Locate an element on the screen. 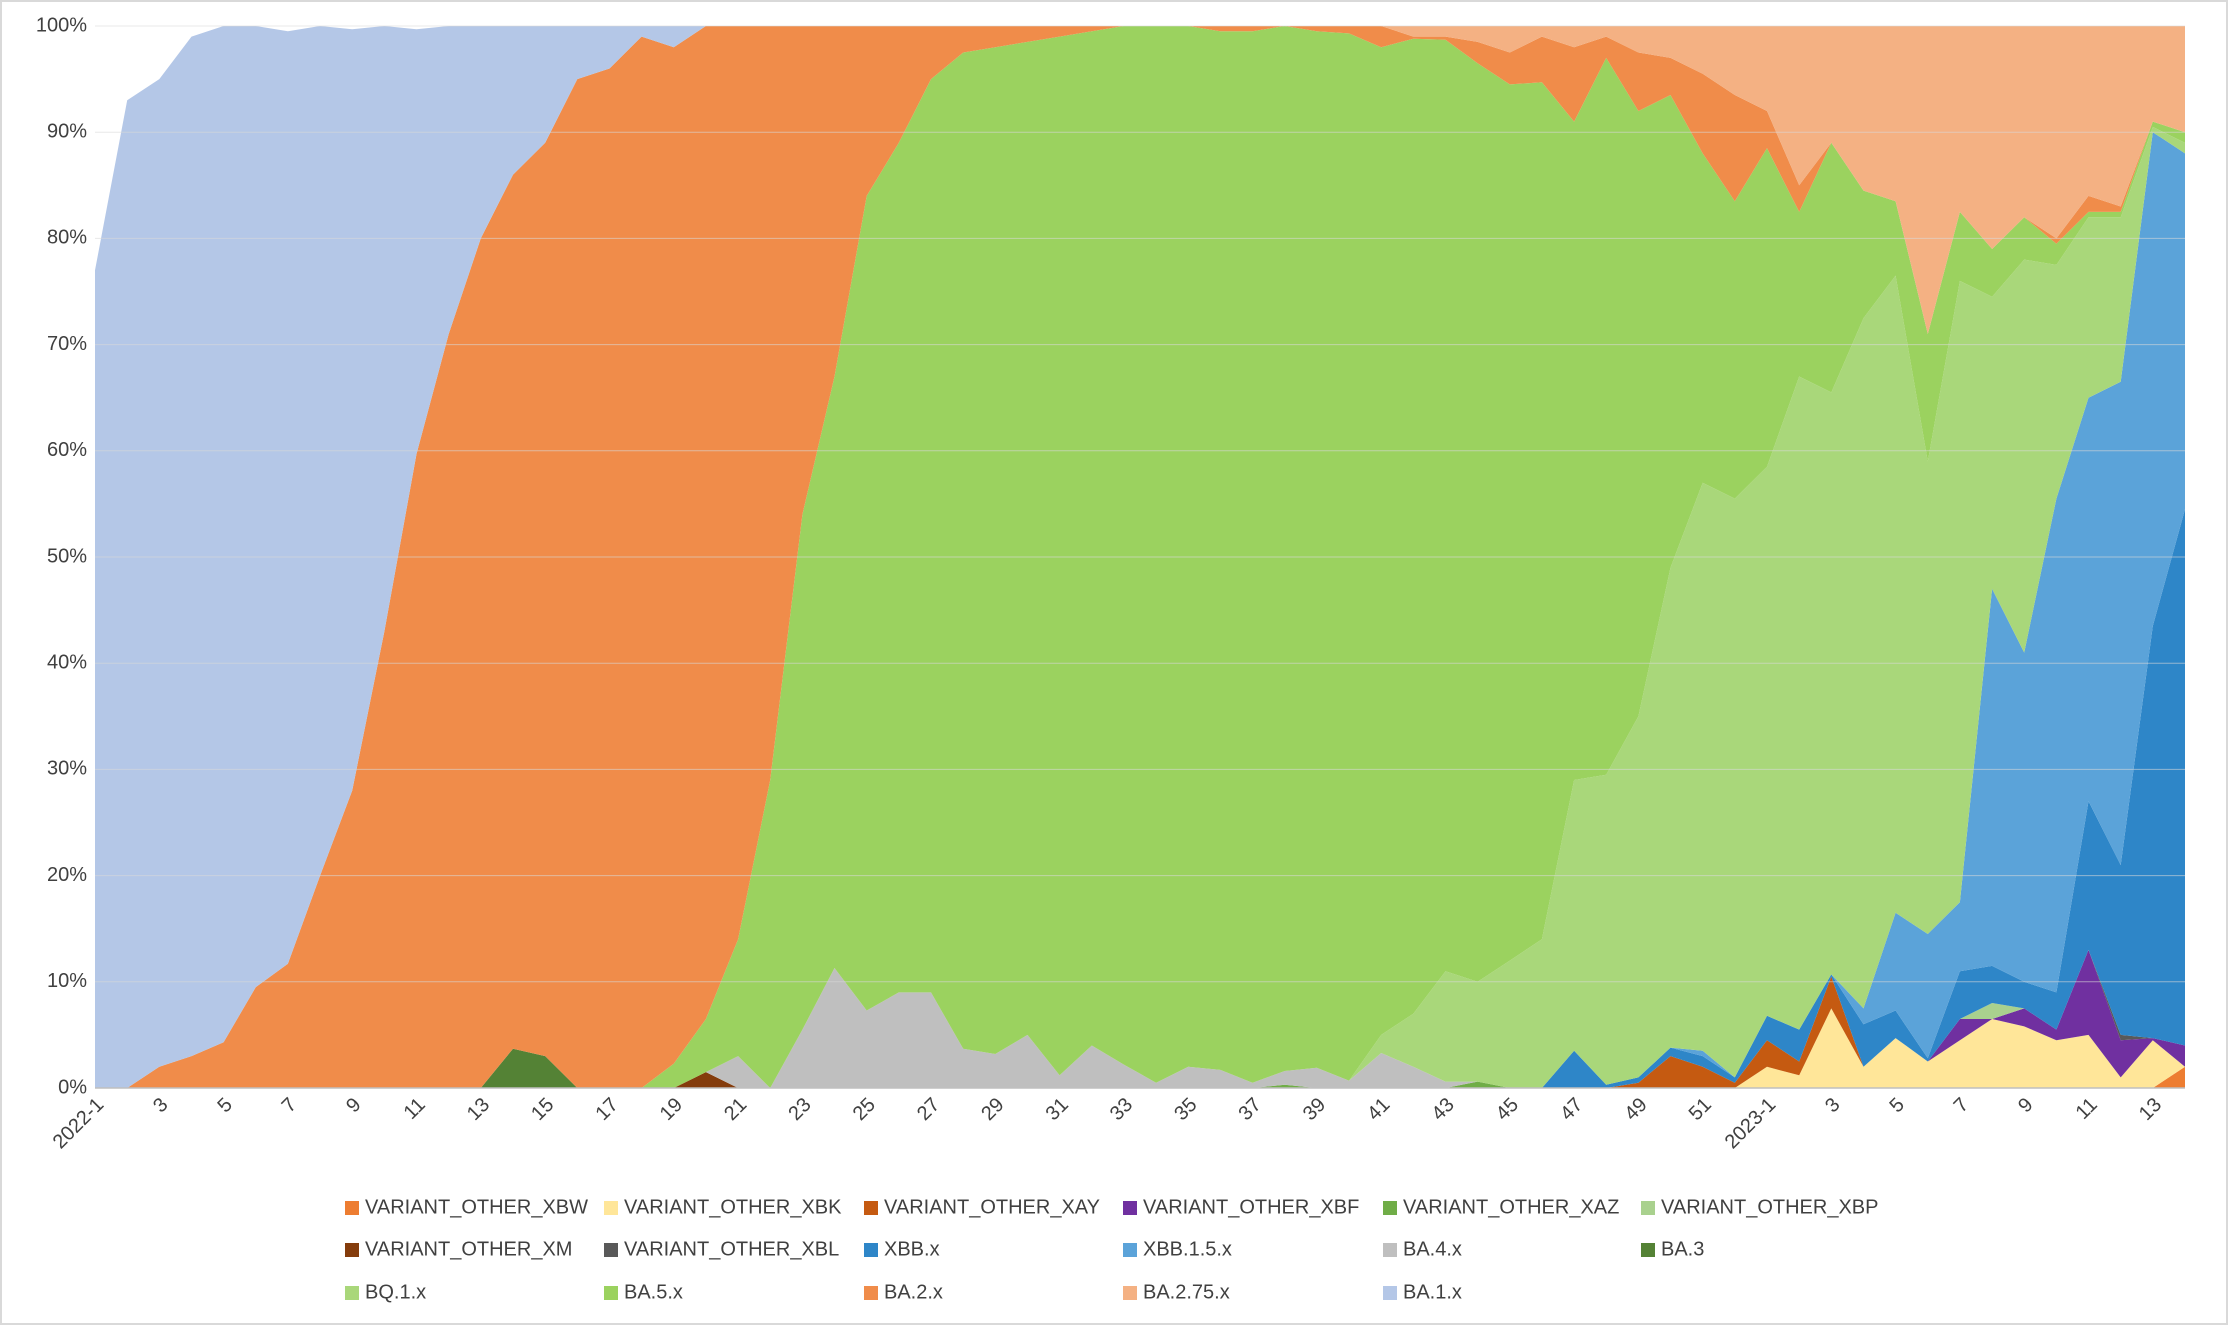 The height and width of the screenshot is (1325, 2228). legend-label: VARIANT_OTHER_XBL is located at coordinates (731, 1249).